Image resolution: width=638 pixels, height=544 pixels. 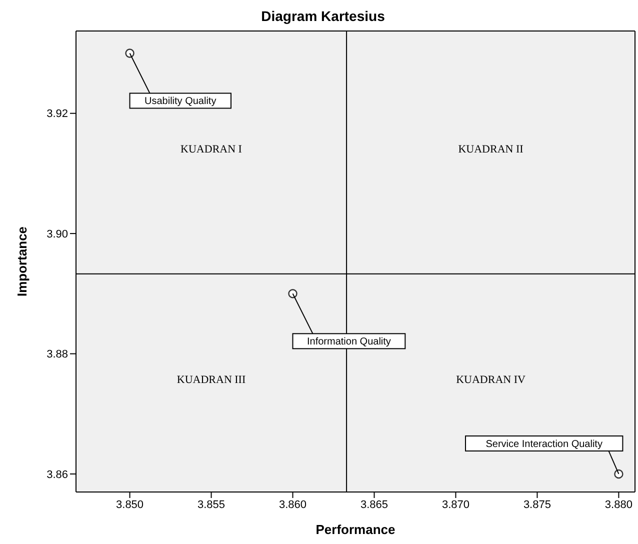 What do you see at coordinates (22, 261) in the screenshot?
I see `y-axis-title: Importance` at bounding box center [22, 261].